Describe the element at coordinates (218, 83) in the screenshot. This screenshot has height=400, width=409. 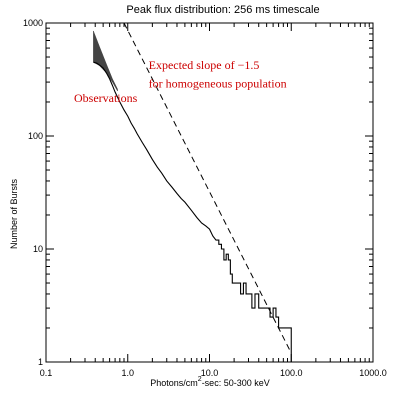
I see `annotation-text: for homogeneous population` at that location.